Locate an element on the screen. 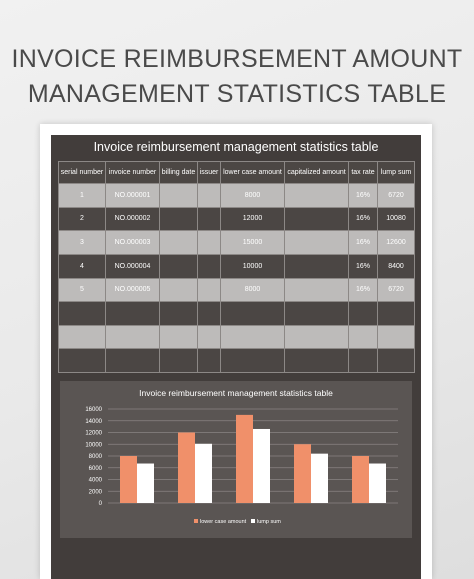 The height and width of the screenshot is (579, 474). table-cell: 5 is located at coordinates (82, 290).